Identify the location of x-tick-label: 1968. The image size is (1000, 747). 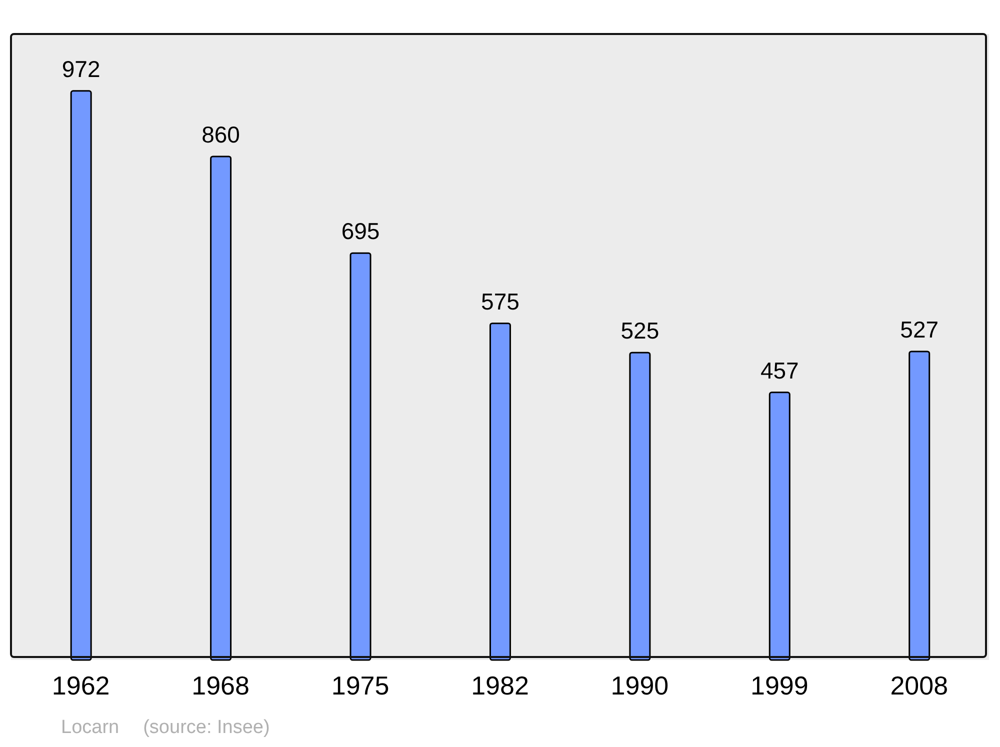
(221, 685).